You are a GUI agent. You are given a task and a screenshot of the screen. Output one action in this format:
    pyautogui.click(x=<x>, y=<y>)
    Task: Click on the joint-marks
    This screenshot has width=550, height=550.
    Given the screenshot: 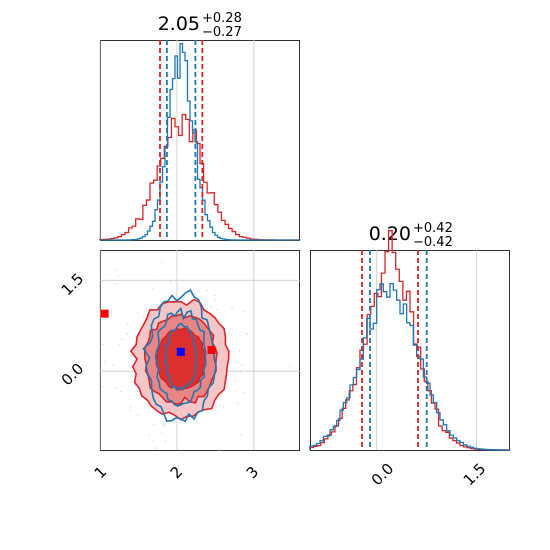 What is the action you would take?
    pyautogui.click(x=199, y=350)
    